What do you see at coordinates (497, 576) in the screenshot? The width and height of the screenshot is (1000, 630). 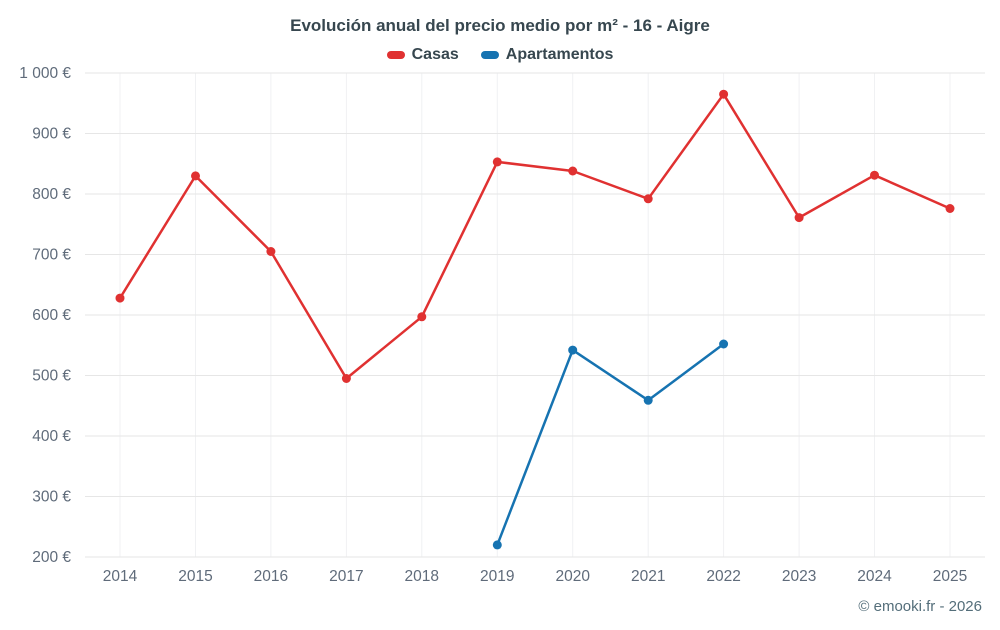 I see `svg-text: 2019` at bounding box center [497, 576].